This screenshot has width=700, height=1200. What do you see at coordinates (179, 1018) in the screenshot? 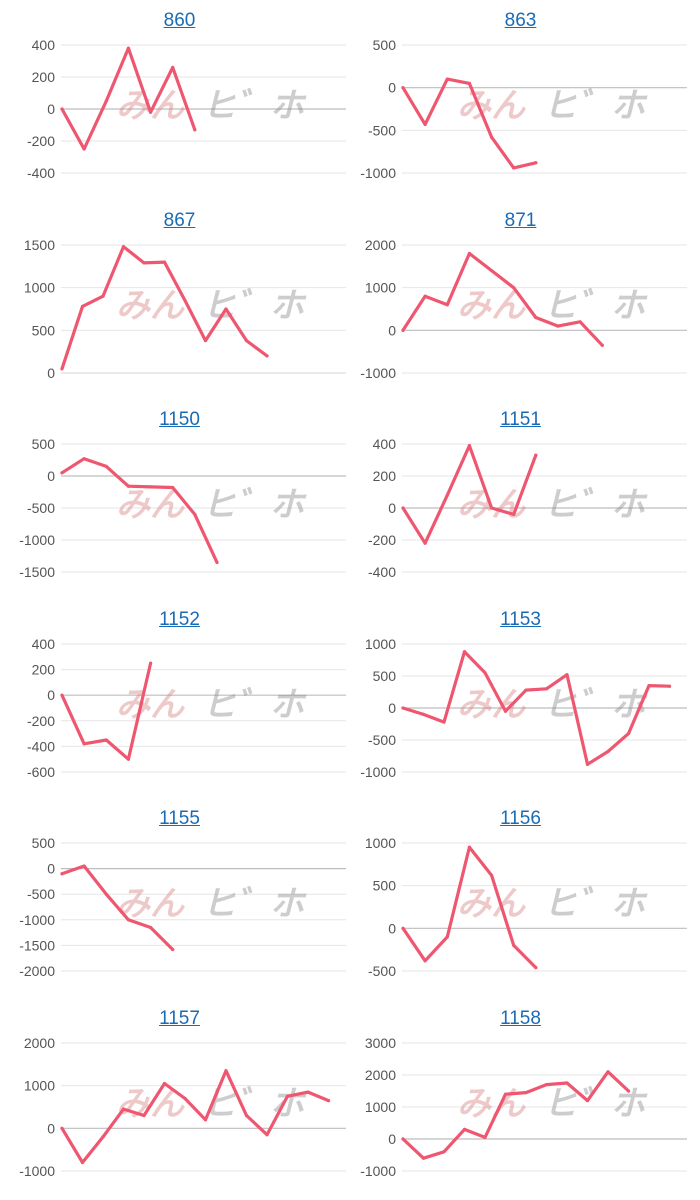
I see `chart-title-link: 1157` at bounding box center [179, 1018].